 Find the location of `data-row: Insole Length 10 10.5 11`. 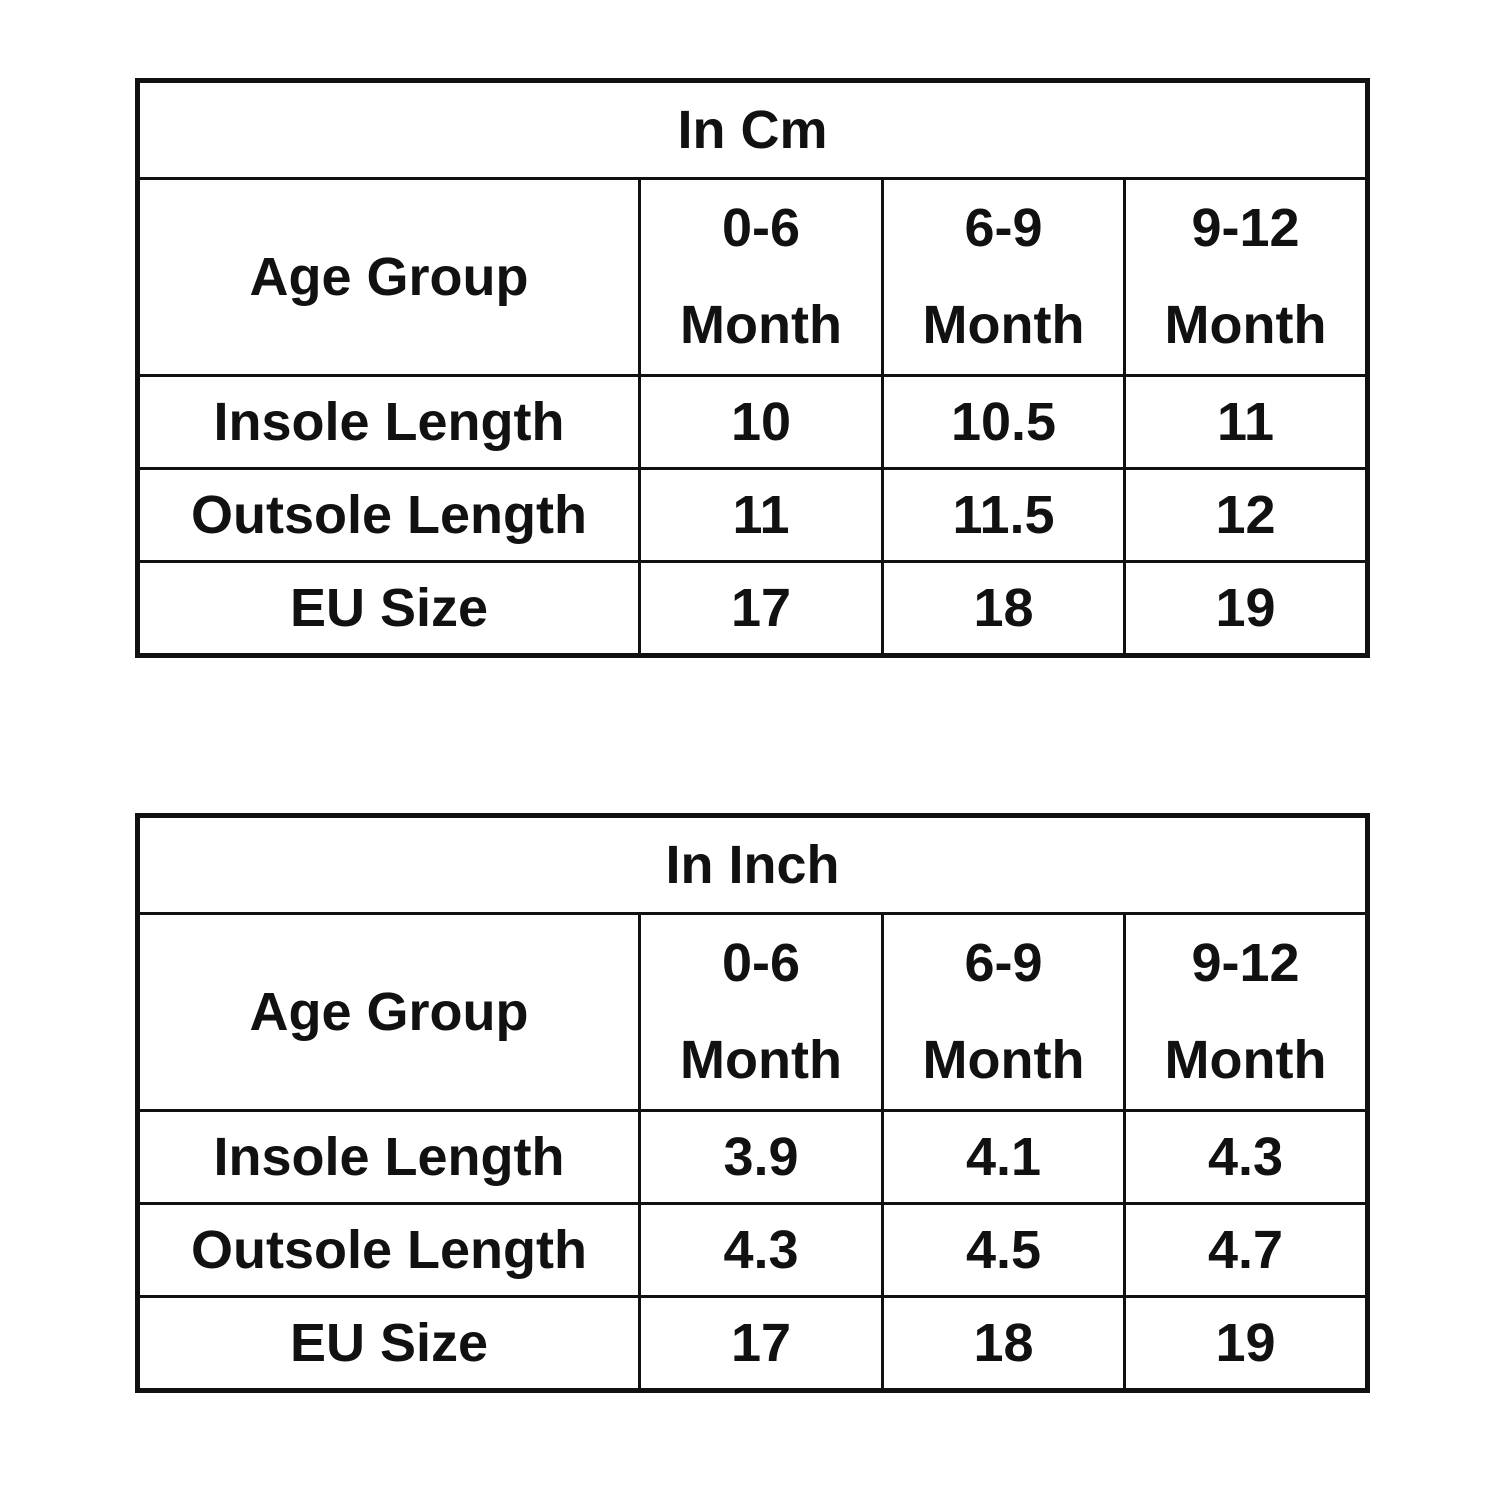

data-row: Insole Length 10 10.5 11 is located at coordinates (753, 422).